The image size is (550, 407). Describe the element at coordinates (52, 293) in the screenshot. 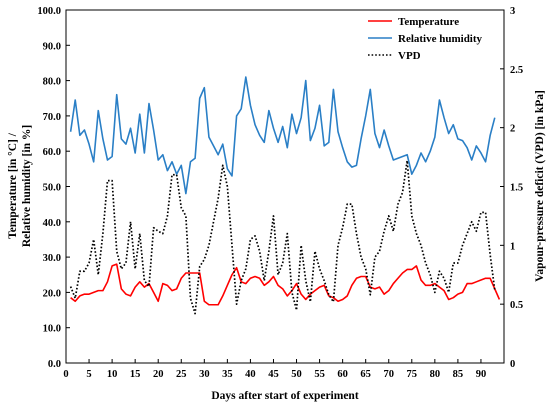

I see `y-left-tick-label: 20.0` at that location.